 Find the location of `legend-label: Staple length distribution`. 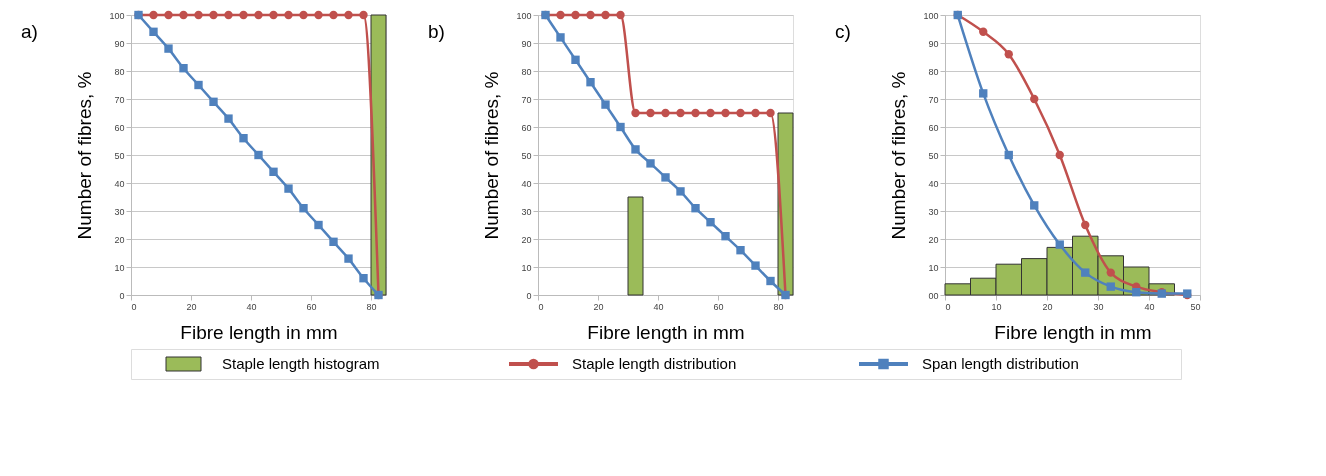

legend-label: Staple length distribution is located at coordinates (654, 363).